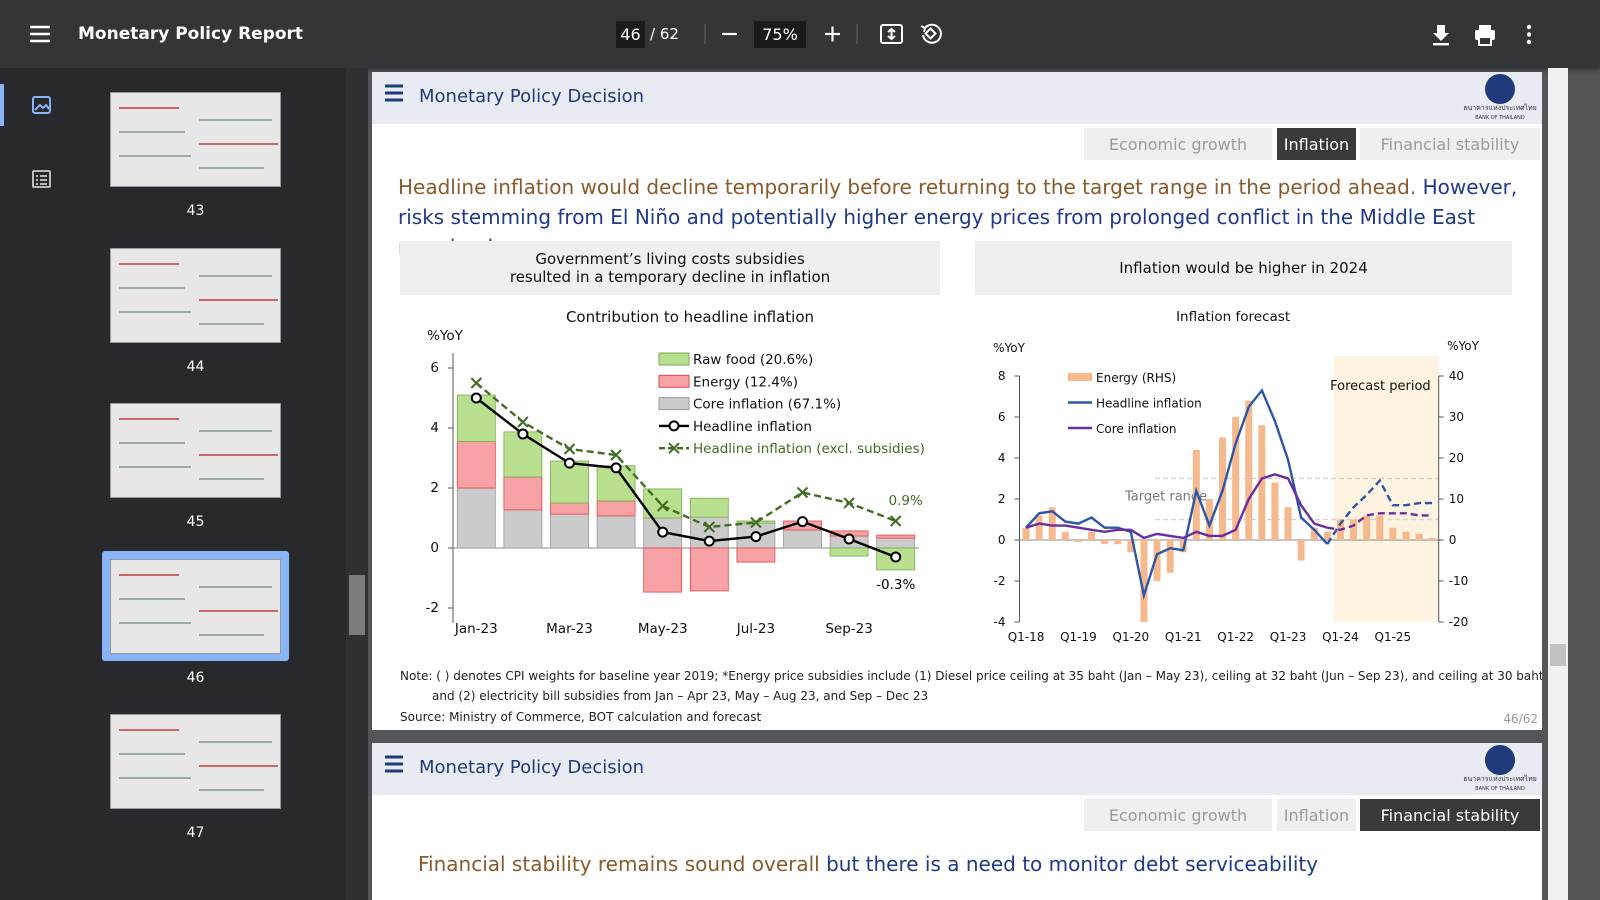  What do you see at coordinates (1000, 581) in the screenshot?
I see `y-tick-label: -2` at bounding box center [1000, 581].